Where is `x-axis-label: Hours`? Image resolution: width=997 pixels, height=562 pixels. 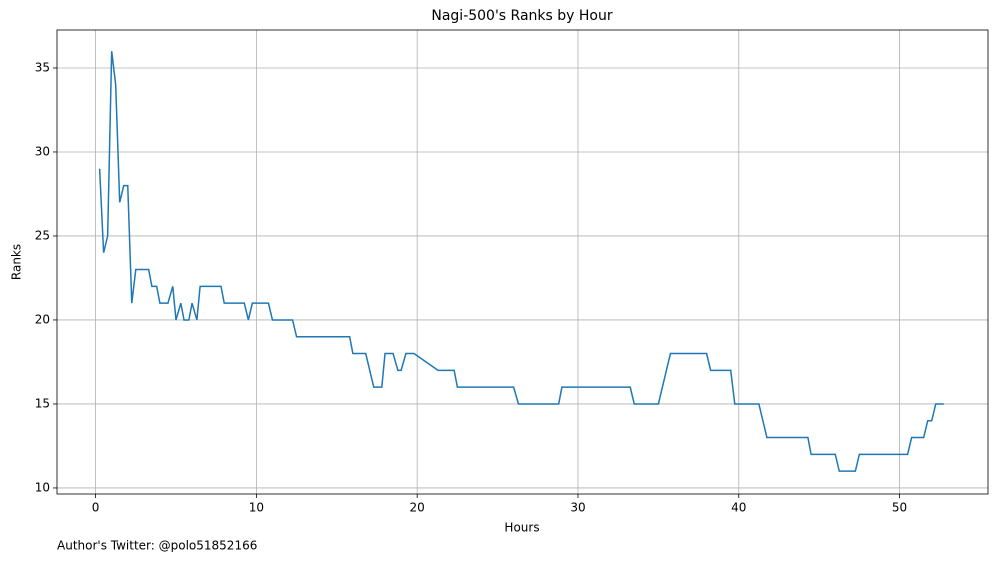 x-axis-label: Hours is located at coordinates (521, 528).